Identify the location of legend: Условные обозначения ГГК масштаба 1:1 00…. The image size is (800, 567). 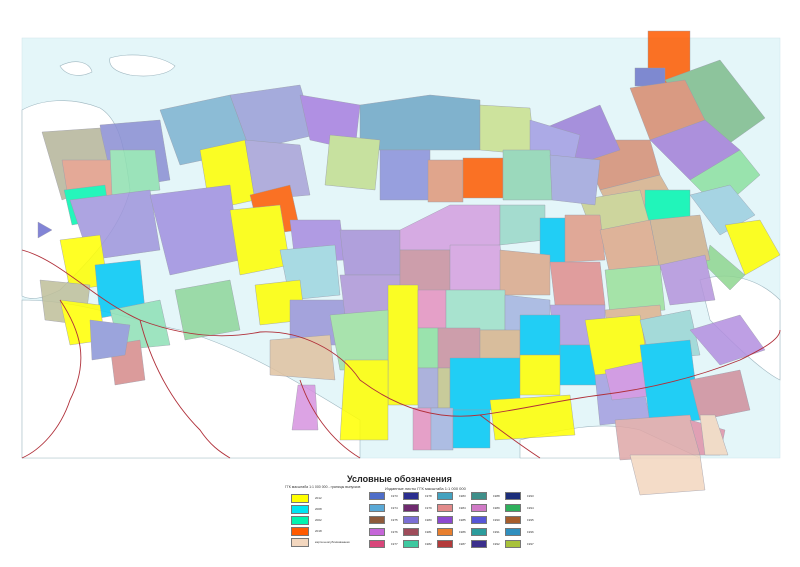
(430, 518).